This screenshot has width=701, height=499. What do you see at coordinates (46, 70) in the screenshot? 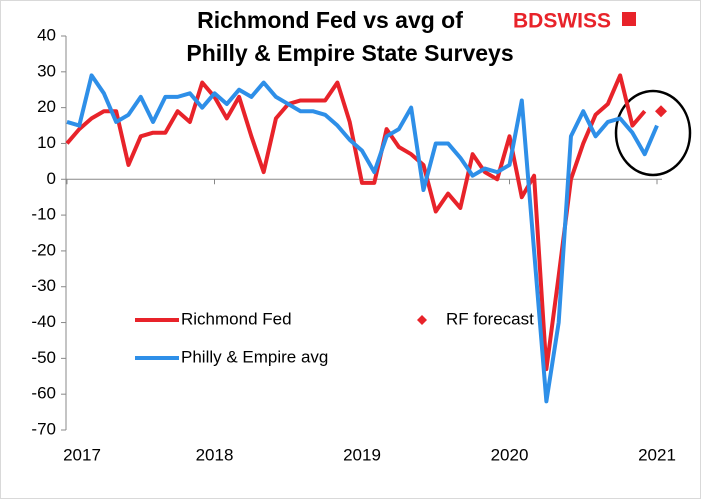
I see `y-tick-label: 30` at bounding box center [46, 70].